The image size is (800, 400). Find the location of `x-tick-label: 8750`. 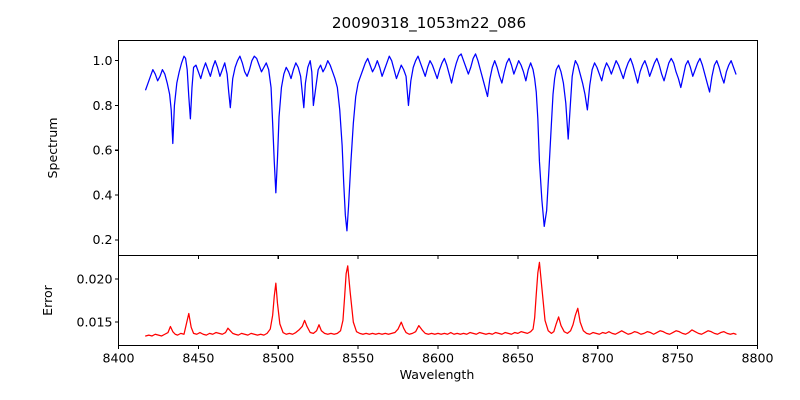

x-tick-label: 8750 is located at coordinates (678, 358).